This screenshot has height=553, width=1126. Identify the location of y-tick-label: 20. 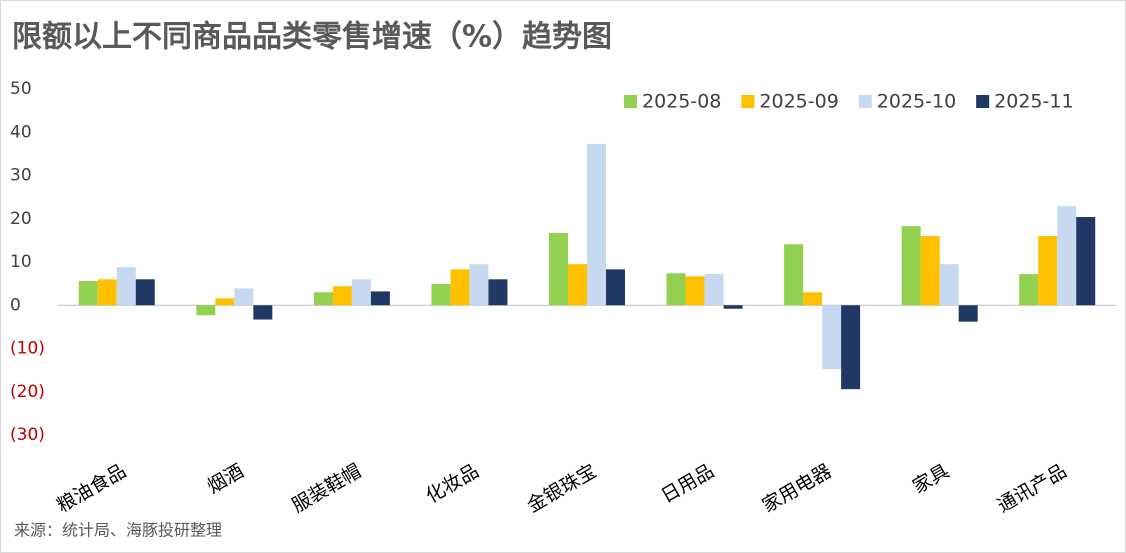
(21, 219).